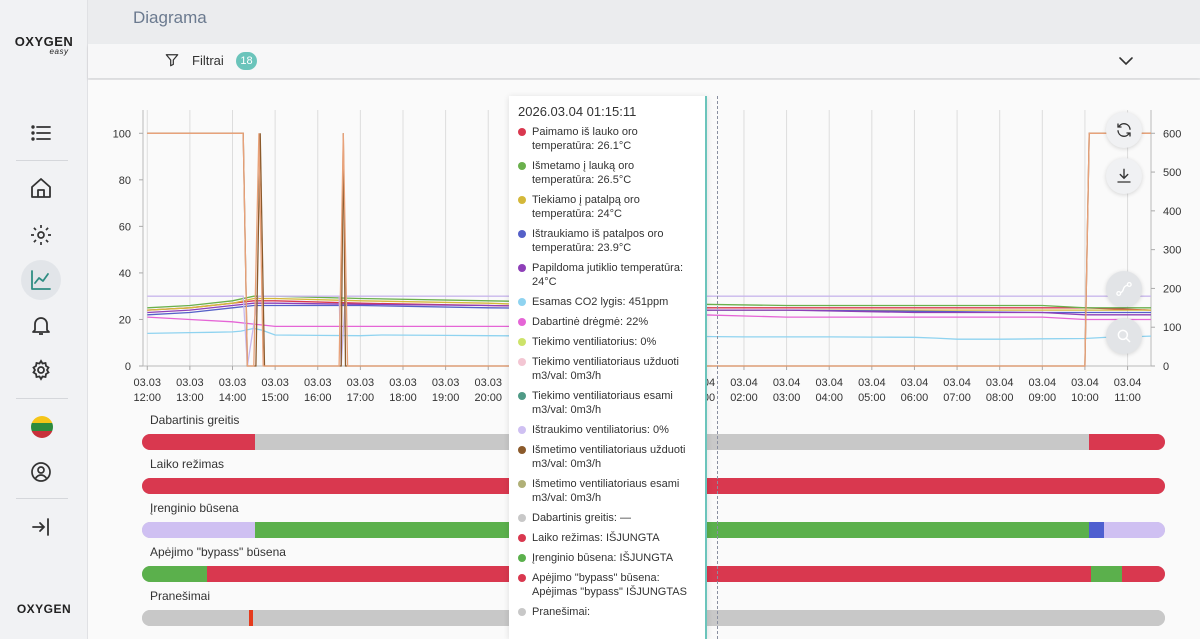  What do you see at coordinates (1172, 251) in the screenshot?
I see `y-tick-label-right: 300` at bounding box center [1172, 251].